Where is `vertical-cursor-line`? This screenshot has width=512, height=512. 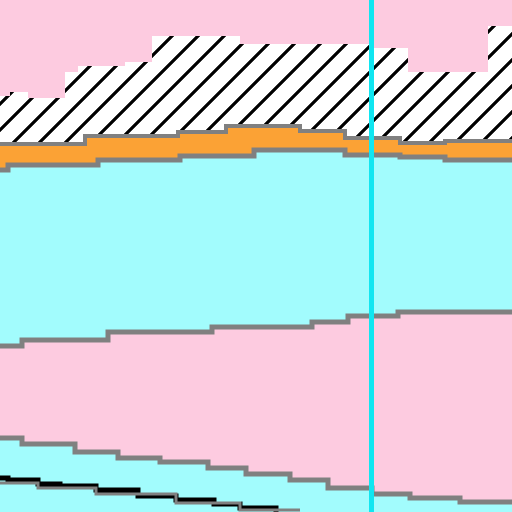
vertical-cursor-line is located at coordinates (371, 256).